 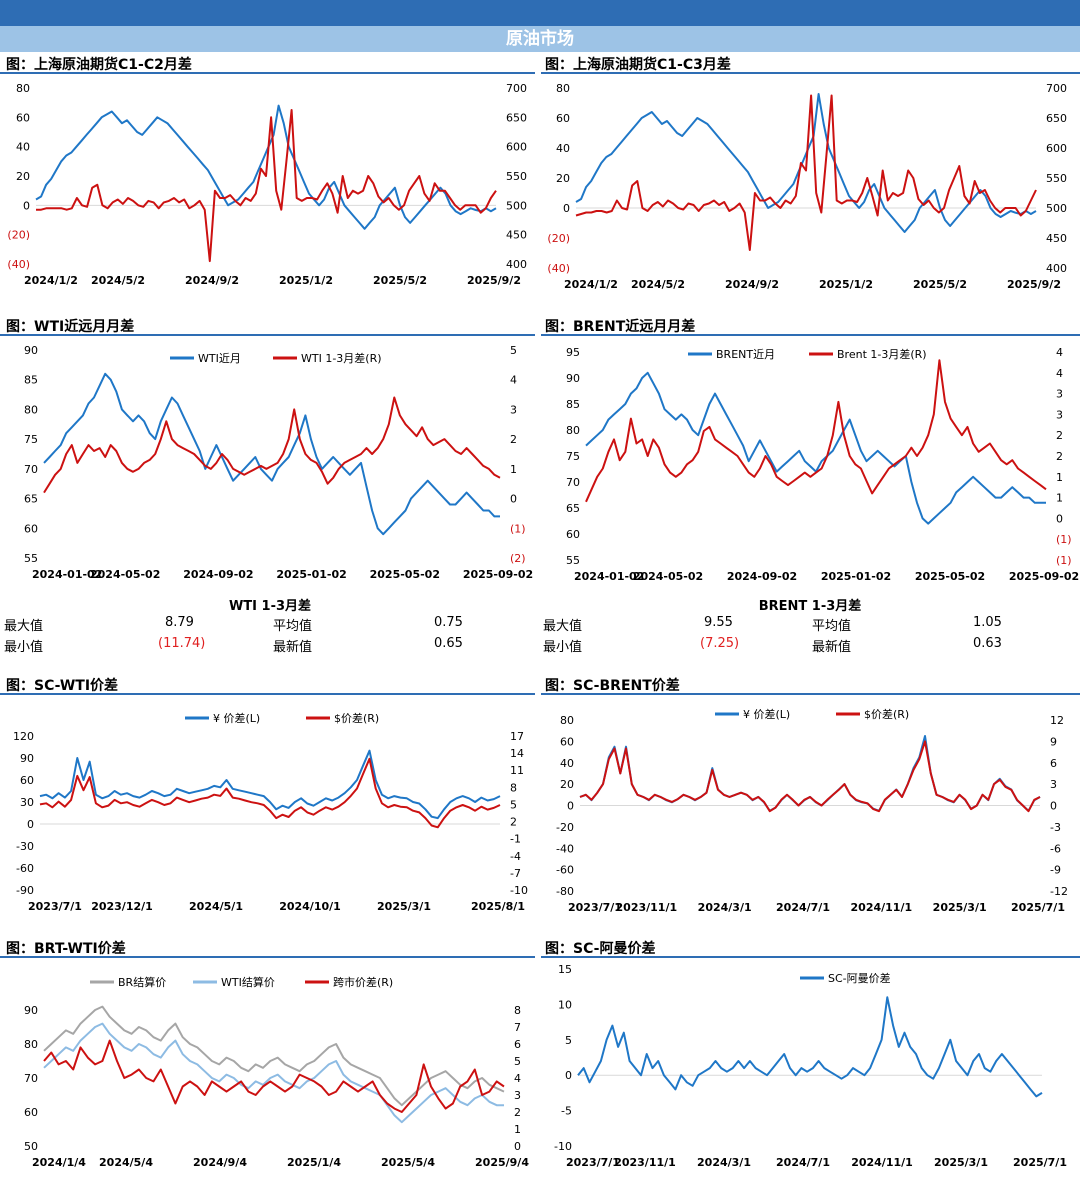 I want to click on y-tick-right: 400, so click(x=516, y=264).